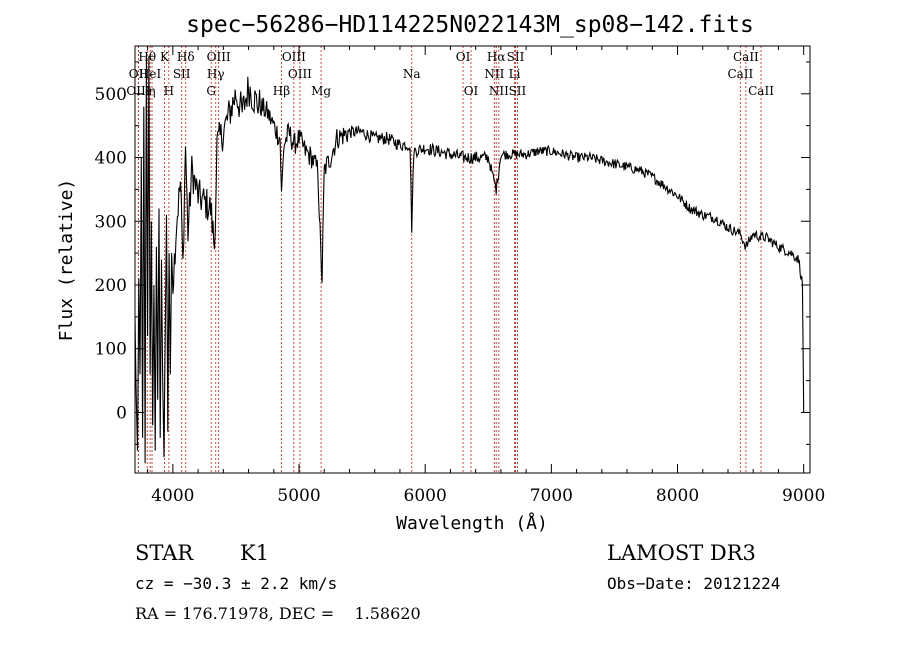  Describe the element at coordinates (472, 523) in the screenshot. I see `x-axis-label: Wavelength (Å)` at that location.